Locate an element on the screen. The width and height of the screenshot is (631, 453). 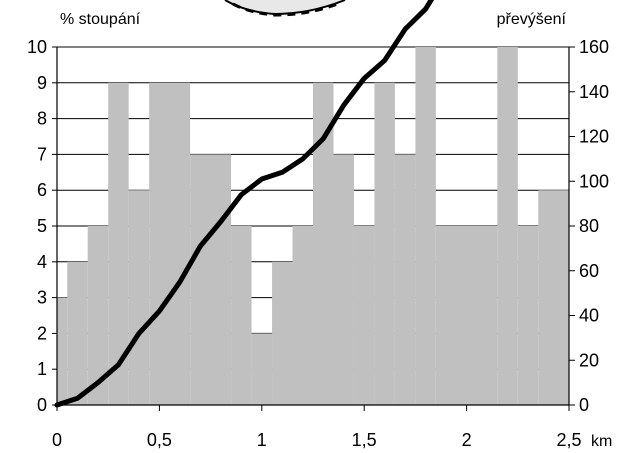
x-tick-label: 2,5 is located at coordinates (568, 440).